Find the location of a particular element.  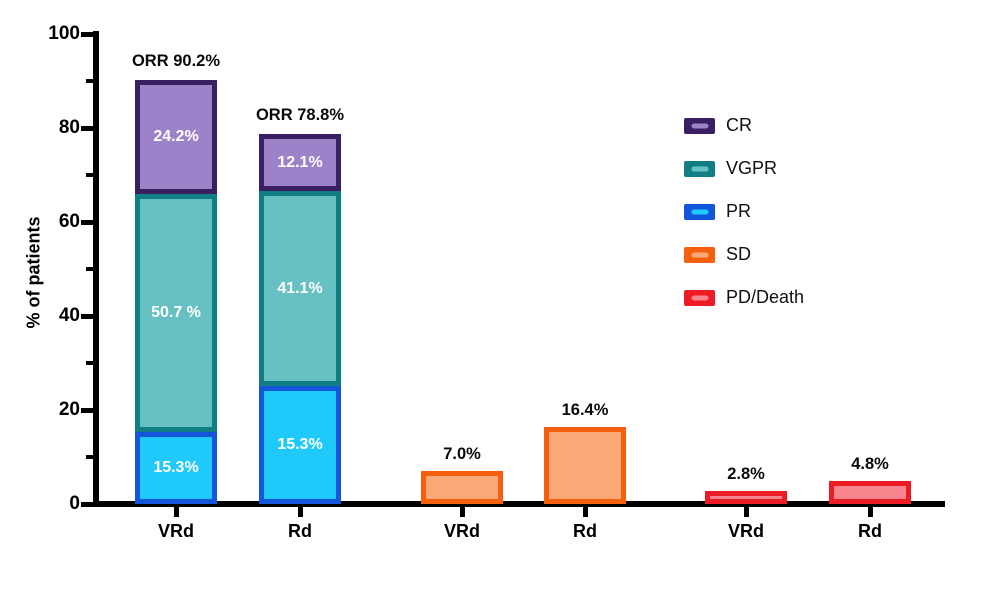

segment-value-label: 12.1% is located at coordinates (300, 162).